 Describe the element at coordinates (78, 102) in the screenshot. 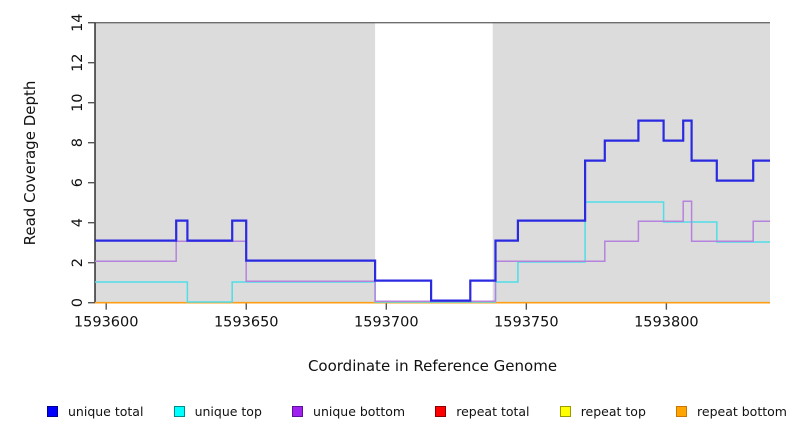

I see `y-tick-label: 10` at that location.